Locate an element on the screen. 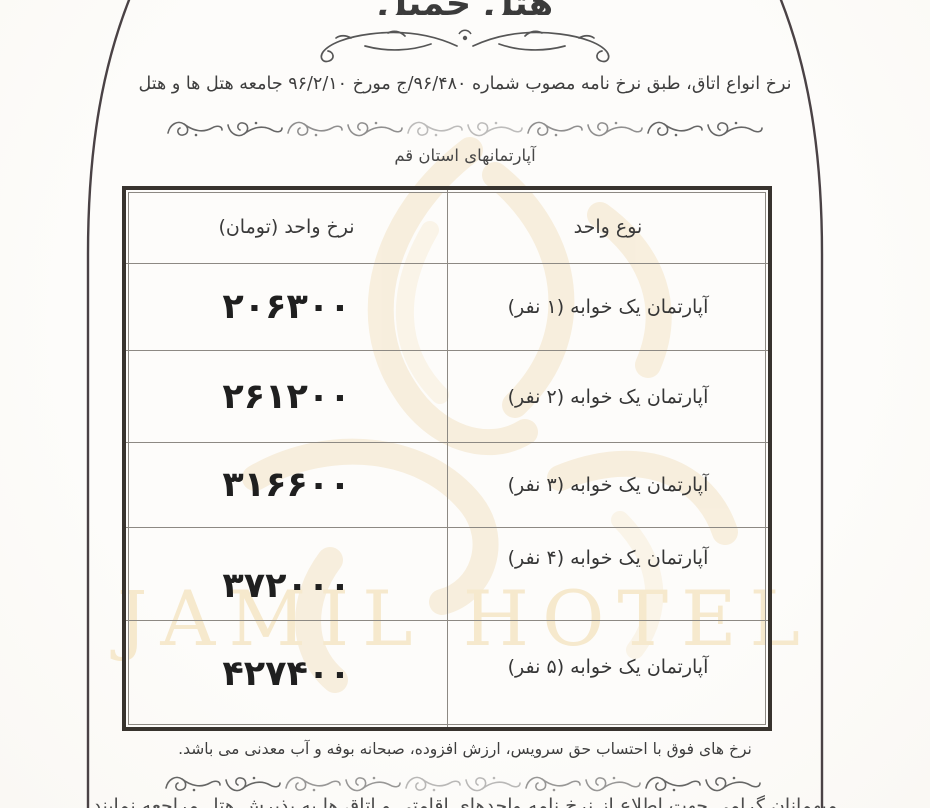 The height and width of the screenshot is (808, 930). column-header-unit-type: نوع واحد is located at coordinates (607, 227).